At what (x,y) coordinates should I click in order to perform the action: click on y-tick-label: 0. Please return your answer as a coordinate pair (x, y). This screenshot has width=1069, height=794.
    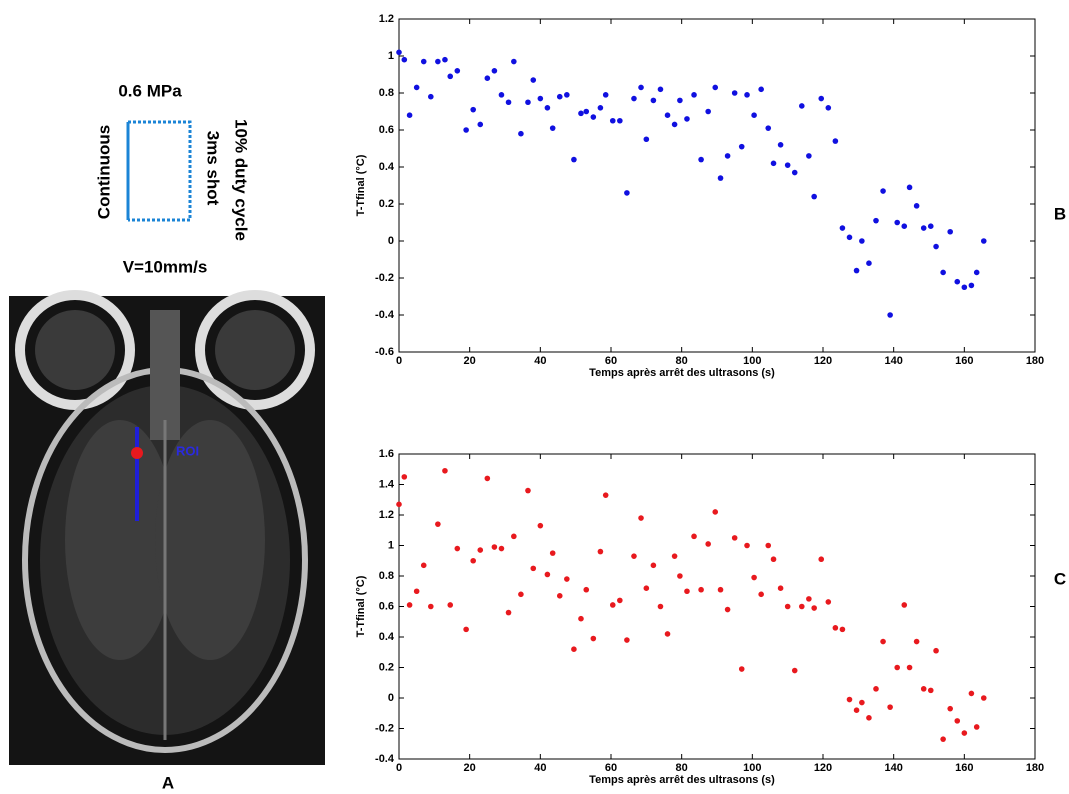
    Looking at the image, I should click on (391, 241).